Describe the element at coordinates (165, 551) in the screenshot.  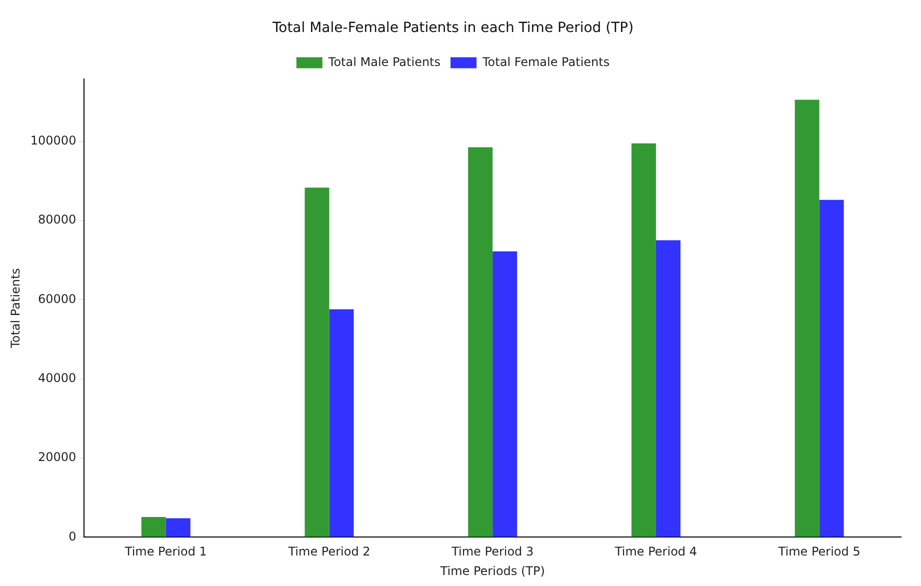
I see `x-tick-label: Time Period 1` at that location.